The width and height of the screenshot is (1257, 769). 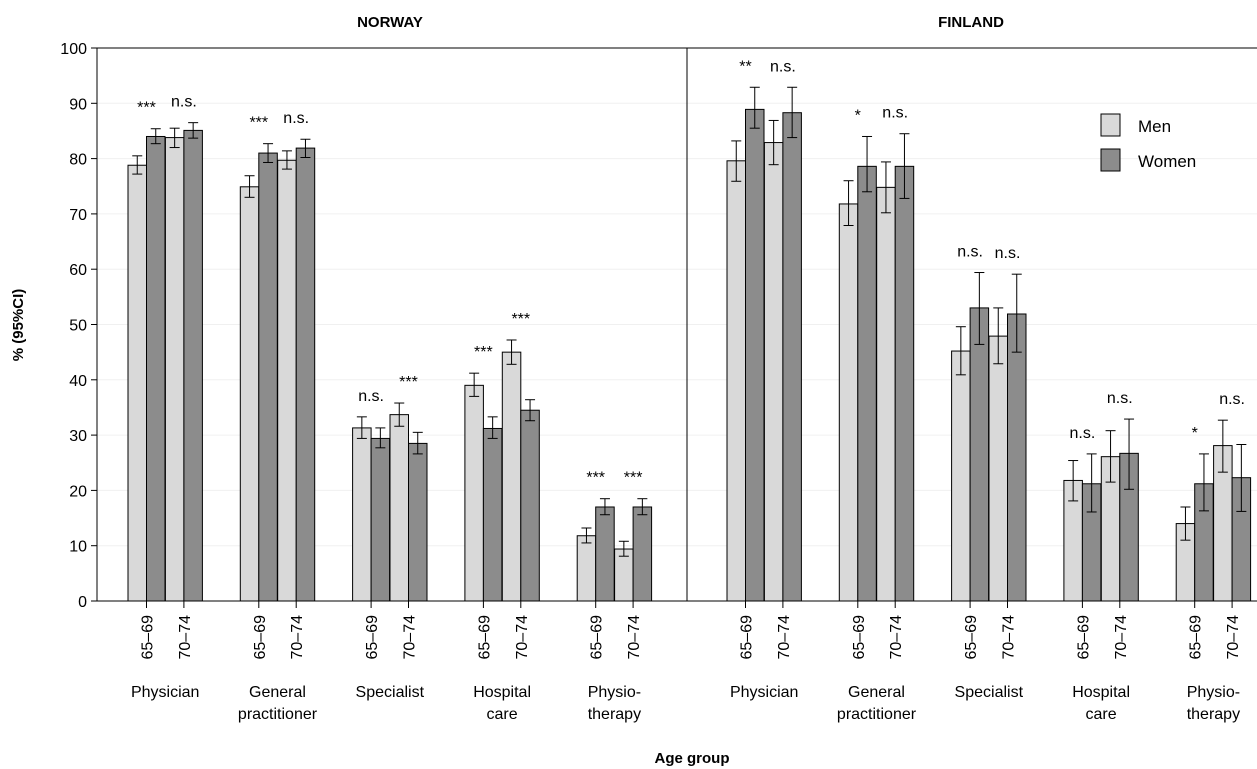 What do you see at coordinates (745, 66) in the screenshot?
I see `significance-label: **` at bounding box center [745, 66].